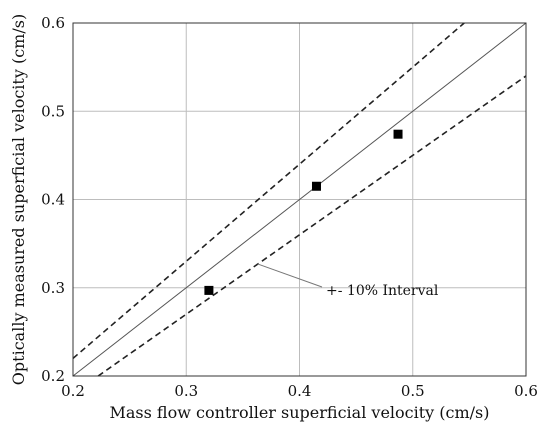 The width and height of the screenshot is (550, 443). I want to click on y-tick-label: 0.5, so click(53, 111).